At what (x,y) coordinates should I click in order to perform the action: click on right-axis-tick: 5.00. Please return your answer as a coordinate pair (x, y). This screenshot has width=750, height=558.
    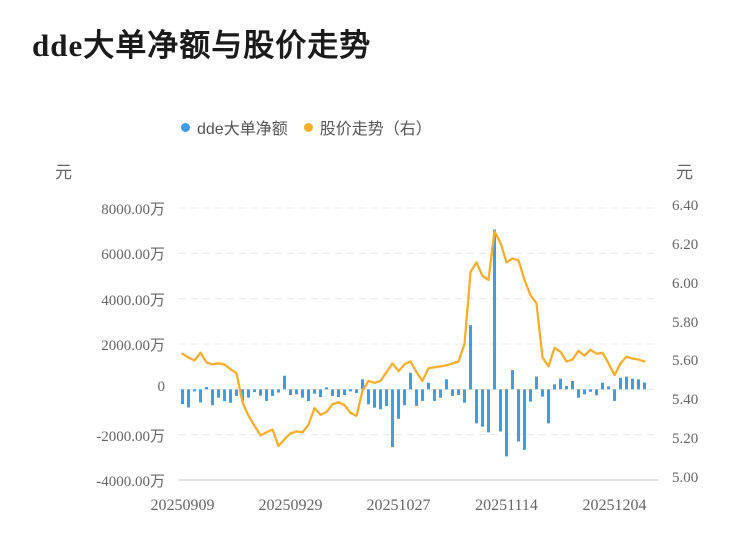
    Looking at the image, I should click on (685, 478).